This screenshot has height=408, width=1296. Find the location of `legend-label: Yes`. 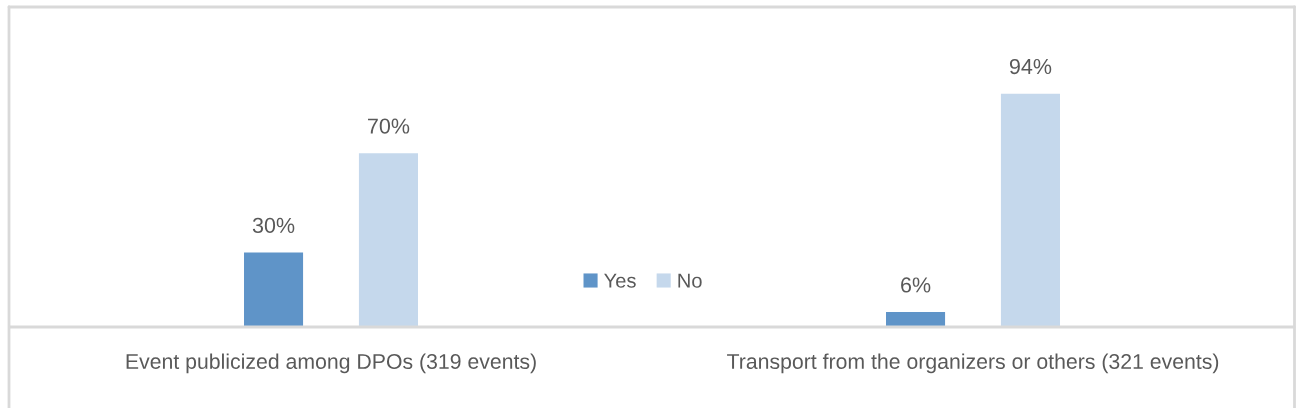

legend-label: Yes is located at coordinates (620, 280).